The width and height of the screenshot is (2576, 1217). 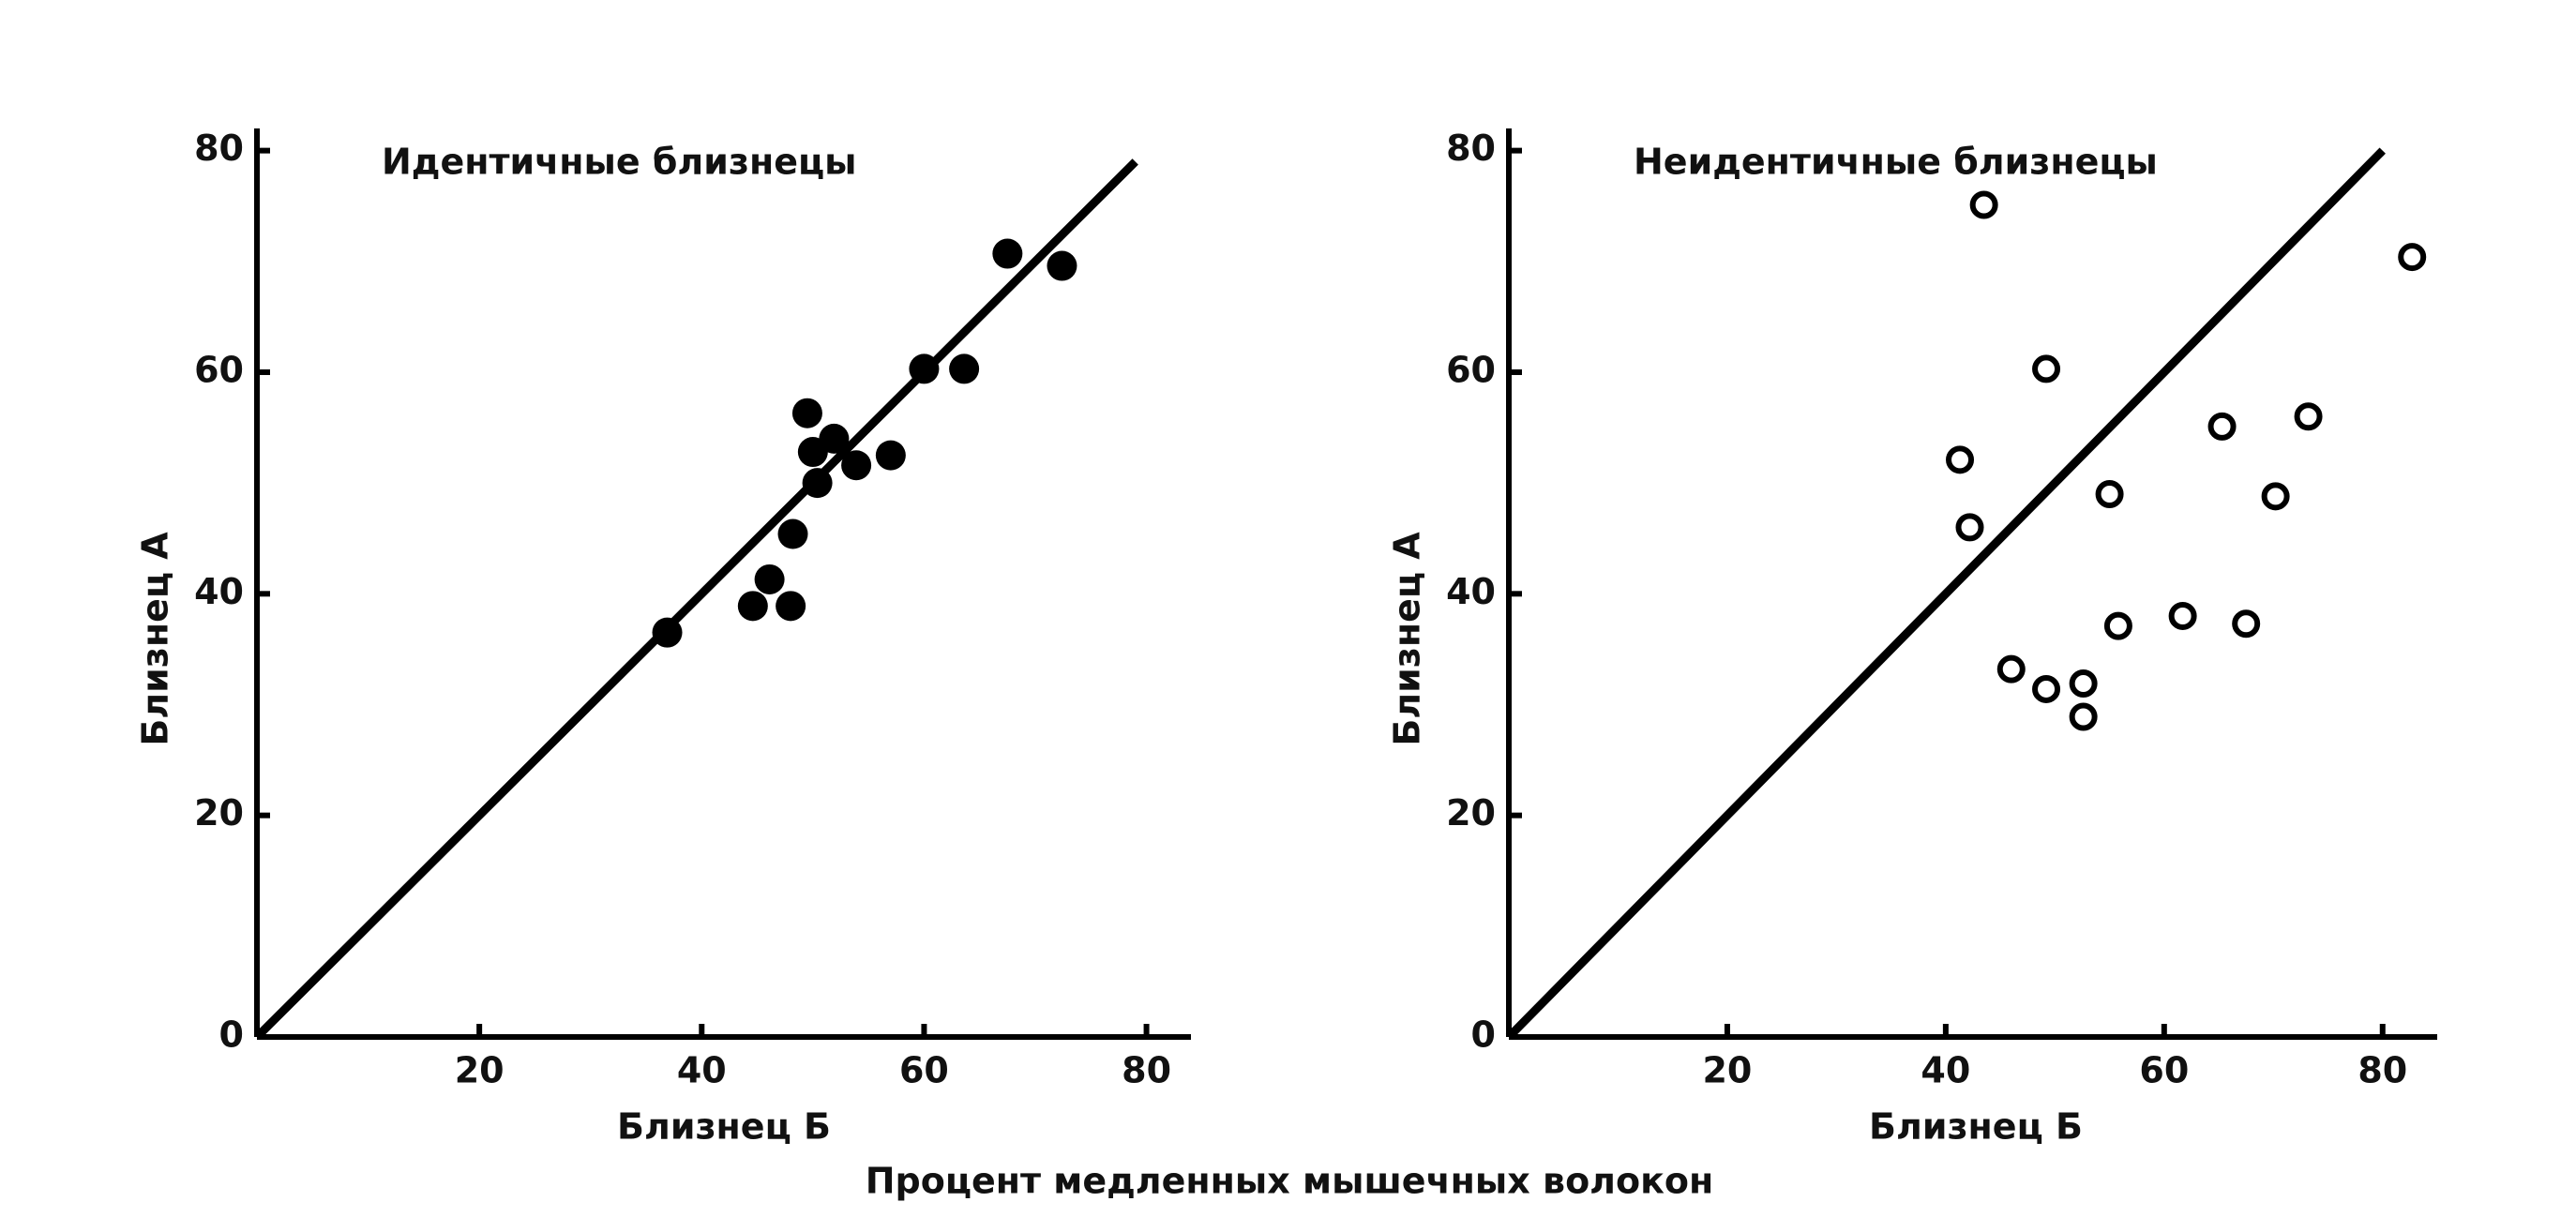 I want to click on caption: Процент медленных мышечных волокон, so click(x=1290, y=1181).